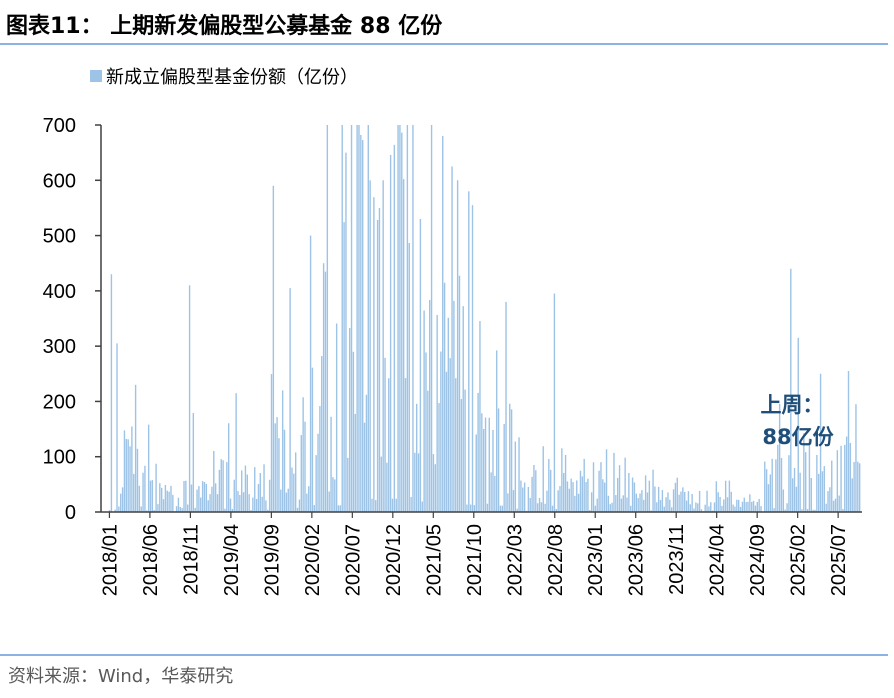  Describe the element at coordinates (799, 560) in the screenshot. I see `x-tick-label: 2025/02` at that location.